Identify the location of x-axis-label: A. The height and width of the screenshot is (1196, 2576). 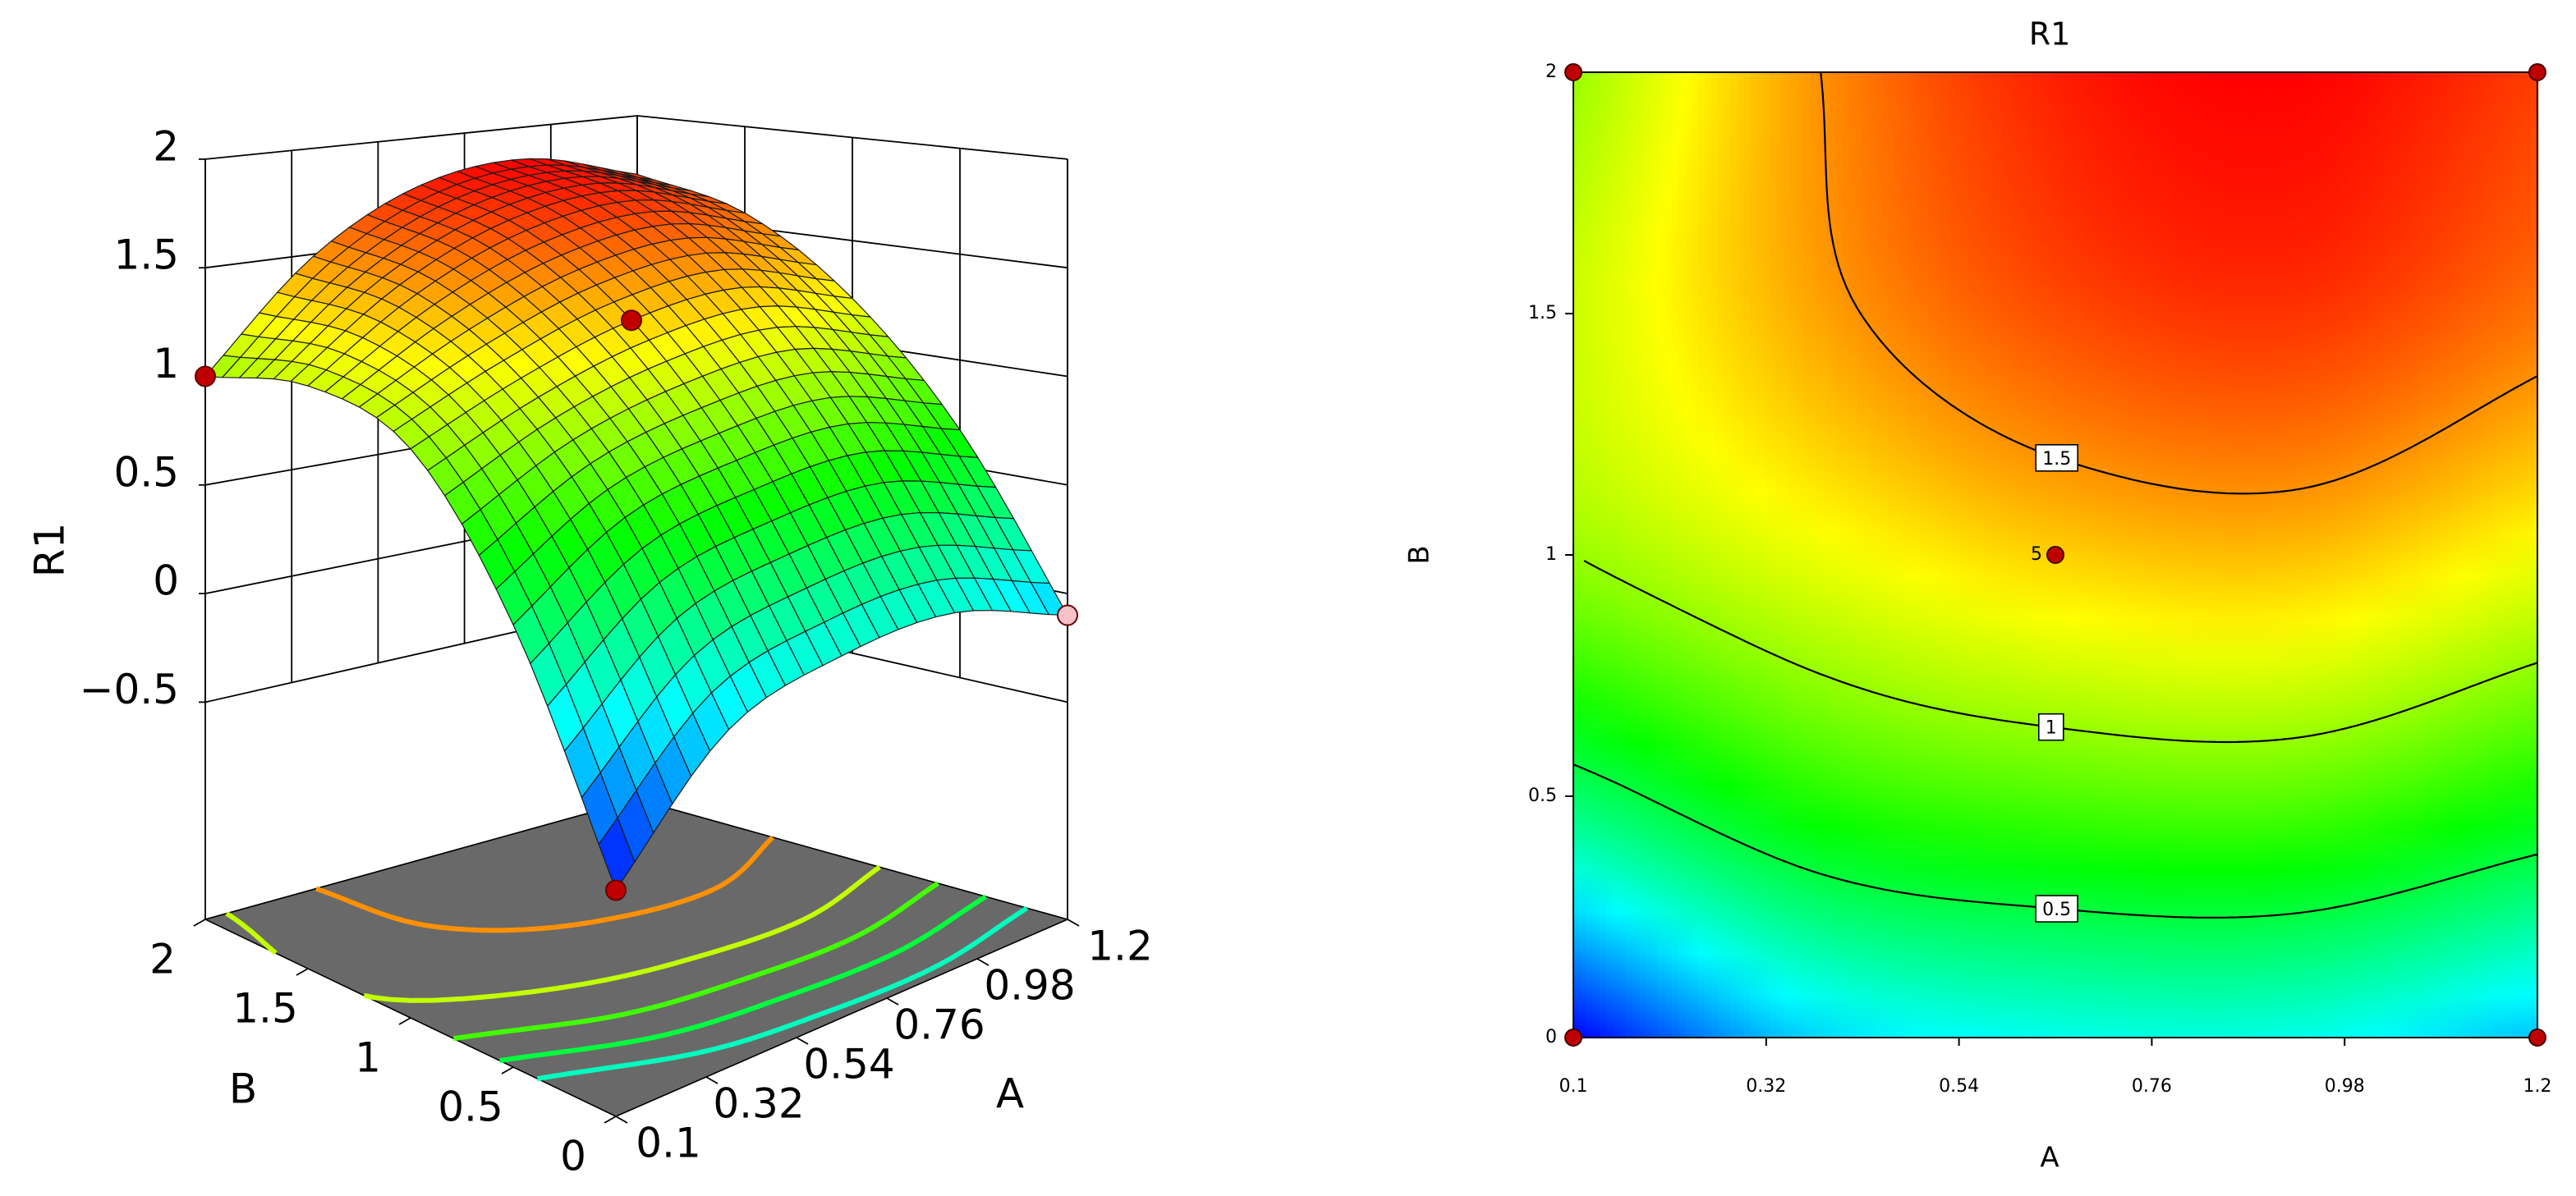
(2049, 1158).